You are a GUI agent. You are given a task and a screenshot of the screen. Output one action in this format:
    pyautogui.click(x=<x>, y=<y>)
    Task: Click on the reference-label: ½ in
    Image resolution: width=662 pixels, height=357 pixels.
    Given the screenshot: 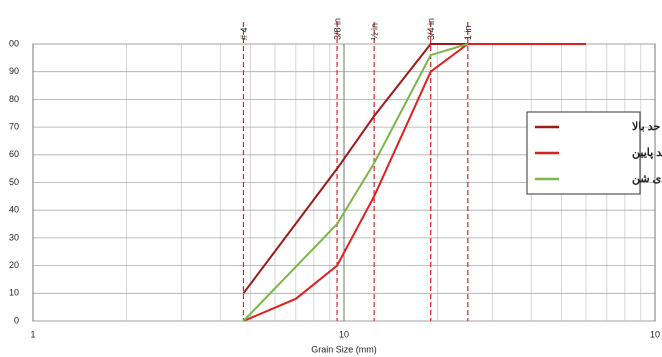 What is the action you would take?
    pyautogui.click(x=375, y=31)
    